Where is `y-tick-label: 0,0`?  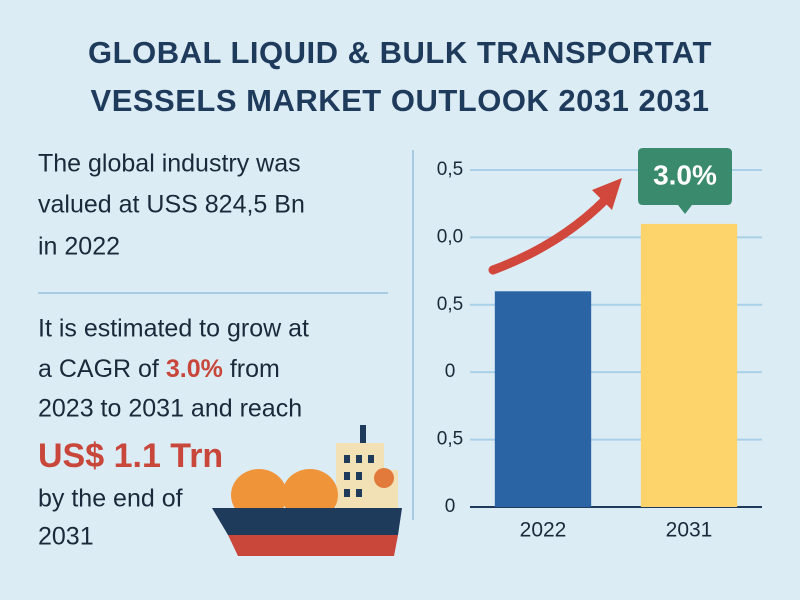 y-tick-label: 0,0 is located at coordinates (450, 236).